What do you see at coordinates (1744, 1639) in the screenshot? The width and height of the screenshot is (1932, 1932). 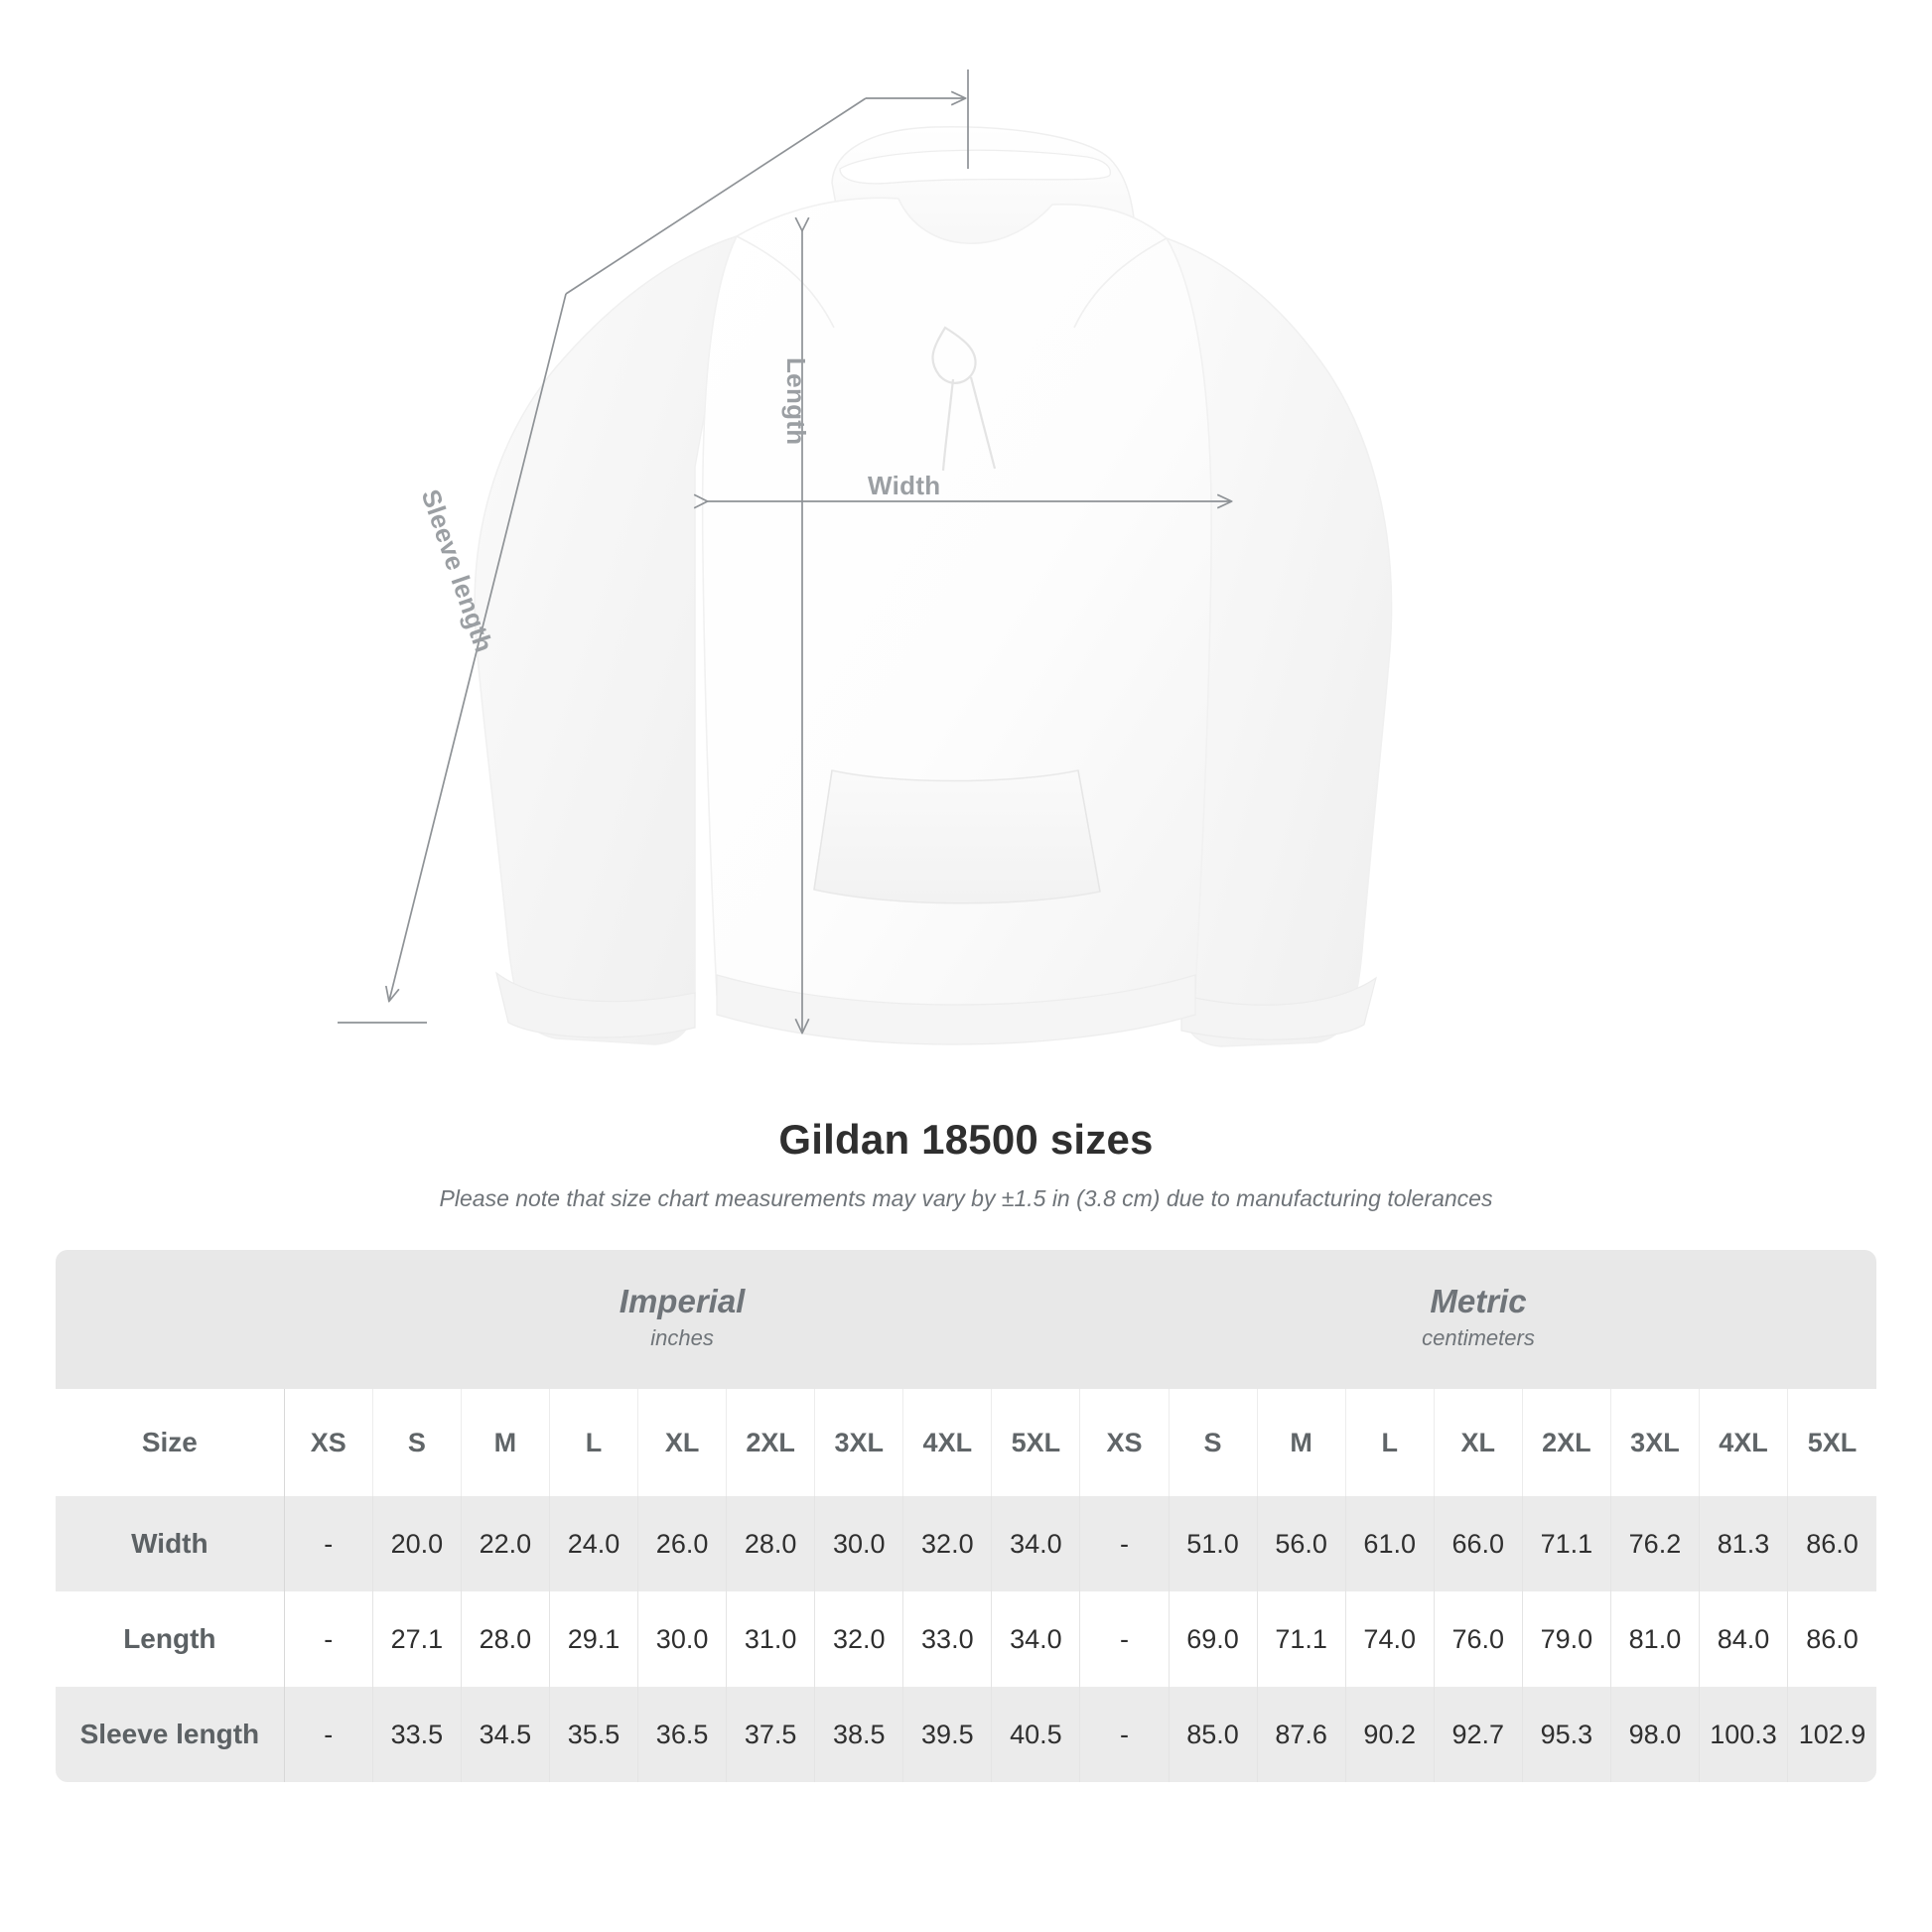 I see `cell-length-met-7: 84.0` at bounding box center [1744, 1639].